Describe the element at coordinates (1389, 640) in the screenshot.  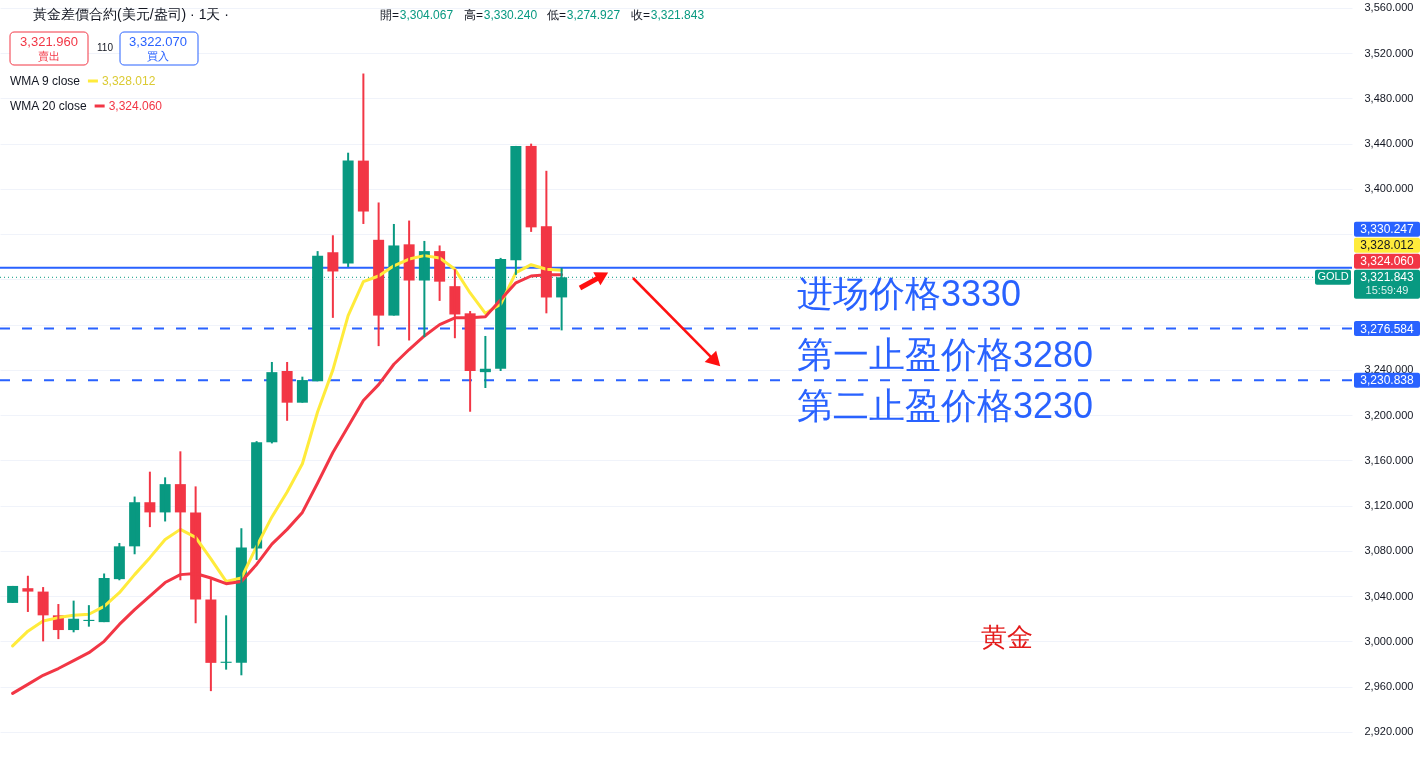
I see `y-tick-label: 3,000.000` at that location.